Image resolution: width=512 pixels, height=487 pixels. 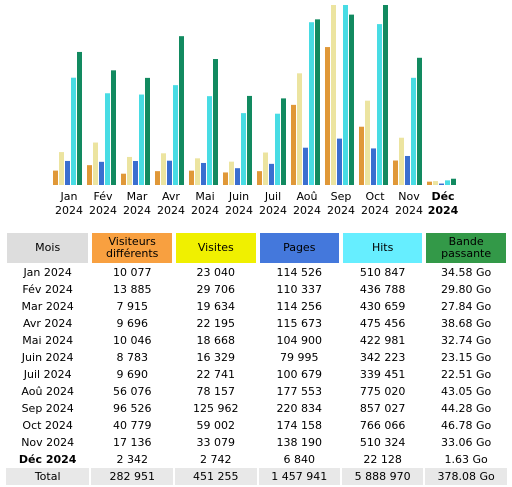 I want to click on x-tick-label: Juin, so click(x=238, y=196).